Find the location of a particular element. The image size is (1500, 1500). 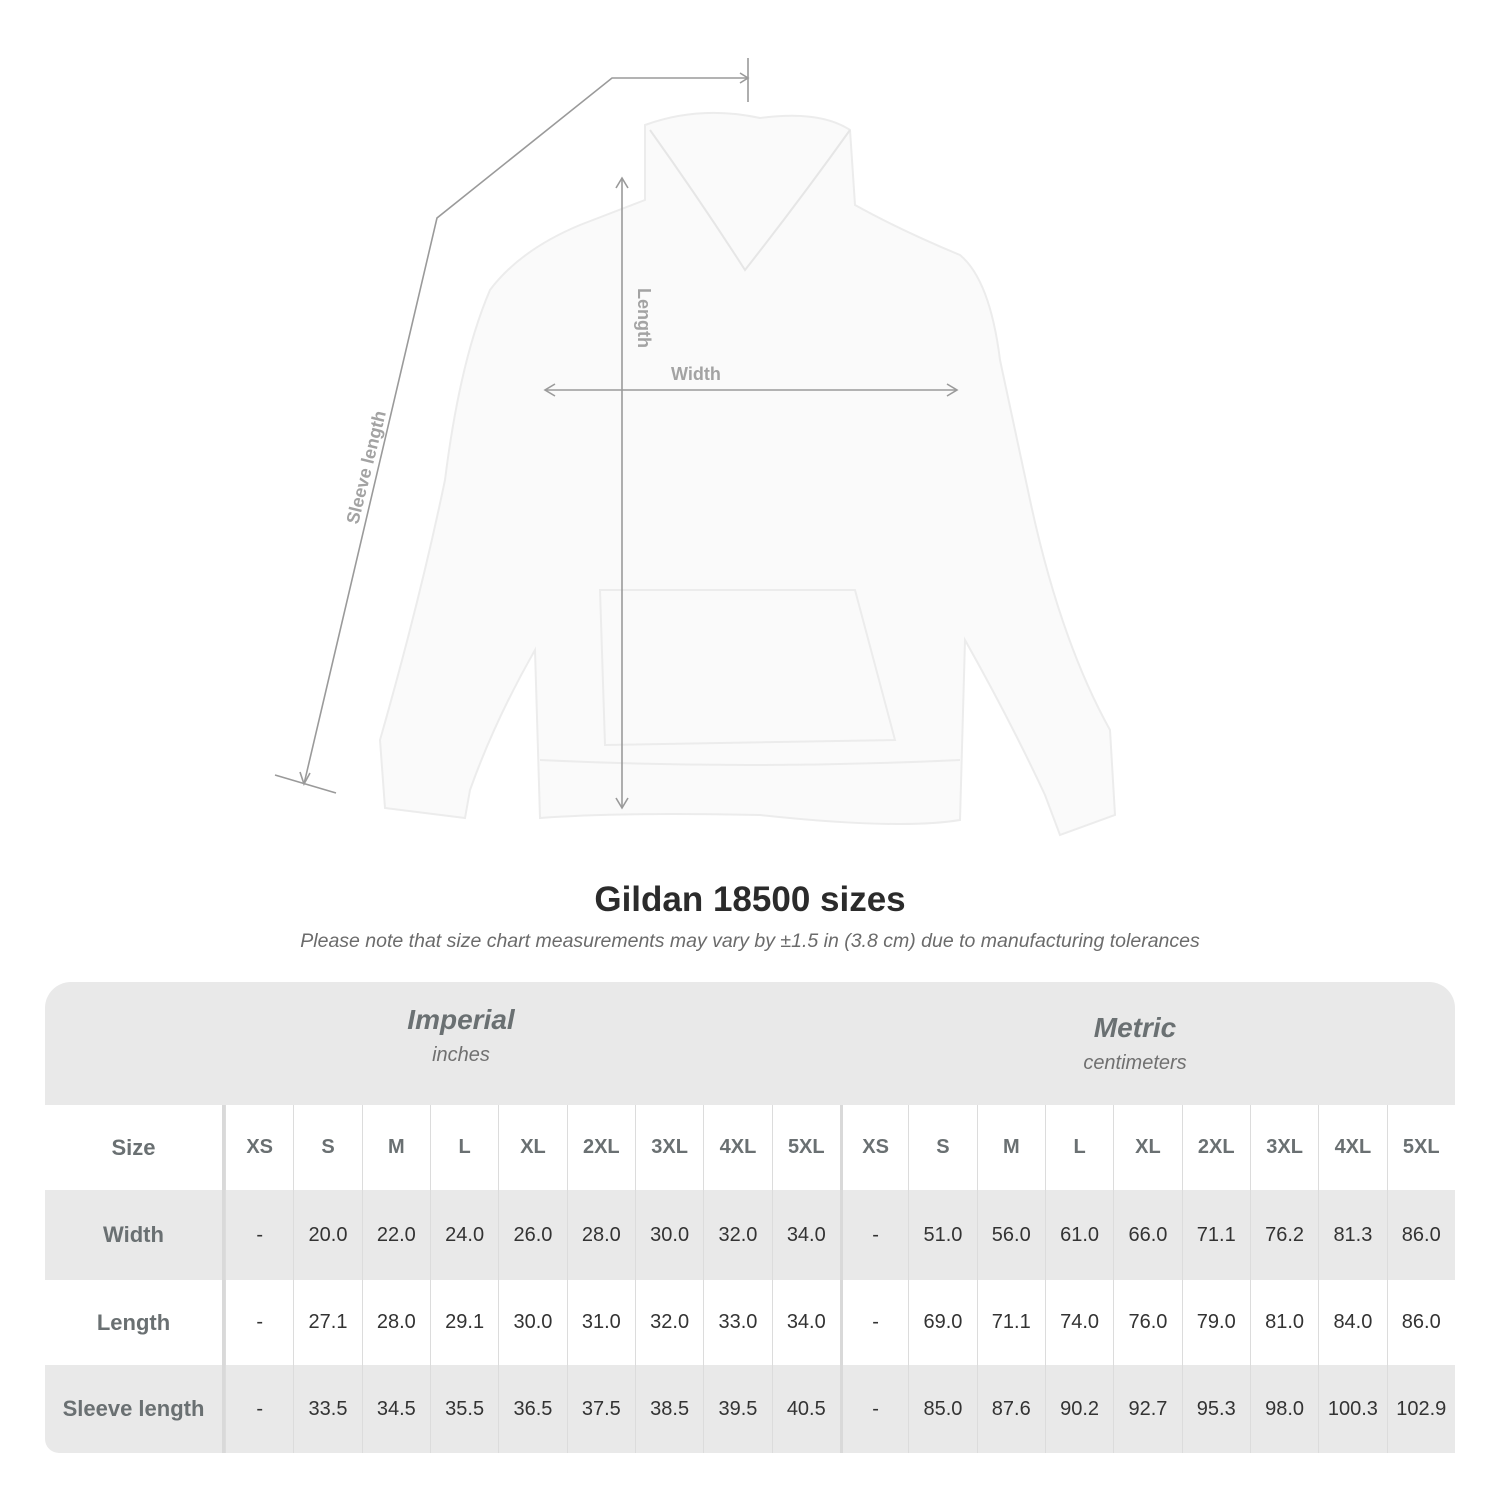

metric-group: Metric centimeters is located at coordinates (1135, 1043).